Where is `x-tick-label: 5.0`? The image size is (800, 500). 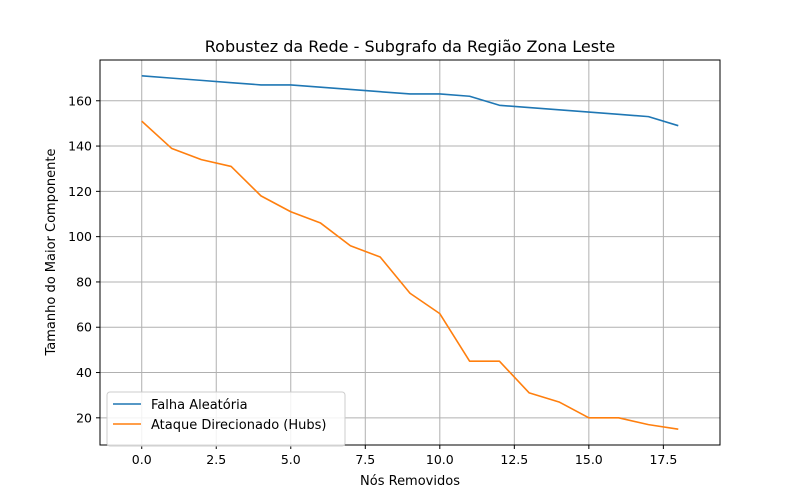 x-tick-label: 5.0 is located at coordinates (291, 459).